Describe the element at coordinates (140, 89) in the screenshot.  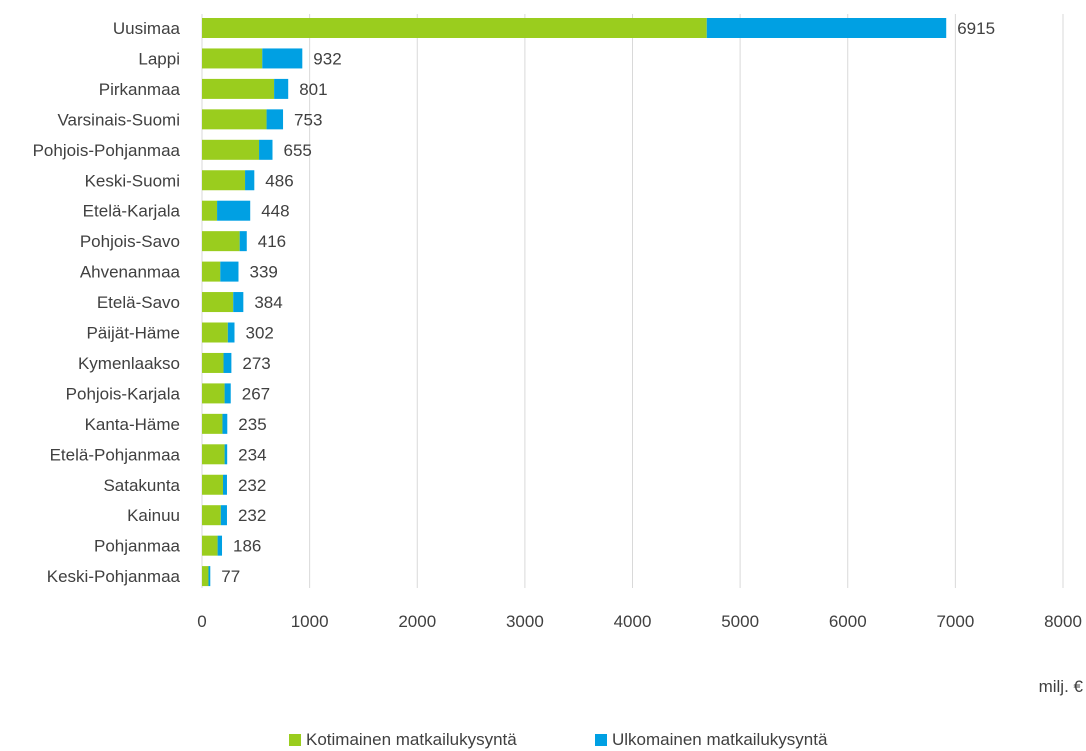
I see `category-label-pirkanmaa: Pirkanmaa` at that location.